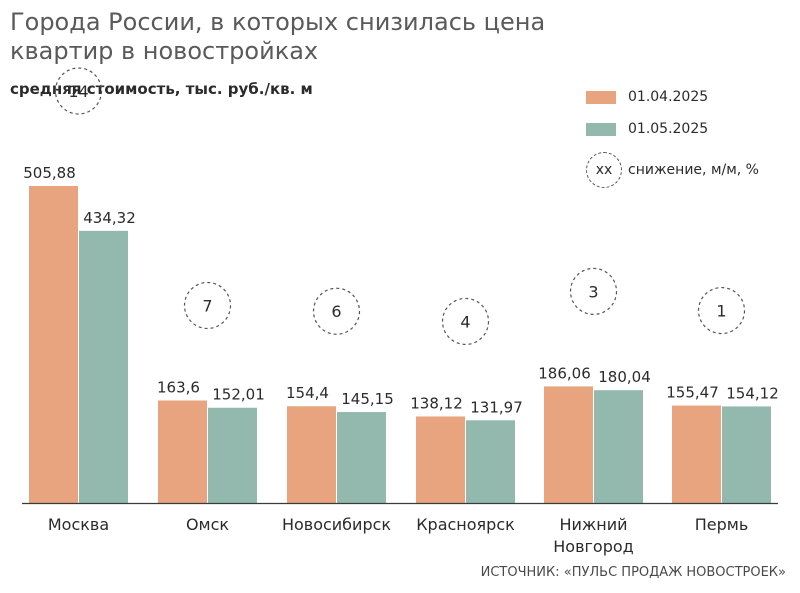  I want to click on category-label-3: Красноярск, so click(465, 524).